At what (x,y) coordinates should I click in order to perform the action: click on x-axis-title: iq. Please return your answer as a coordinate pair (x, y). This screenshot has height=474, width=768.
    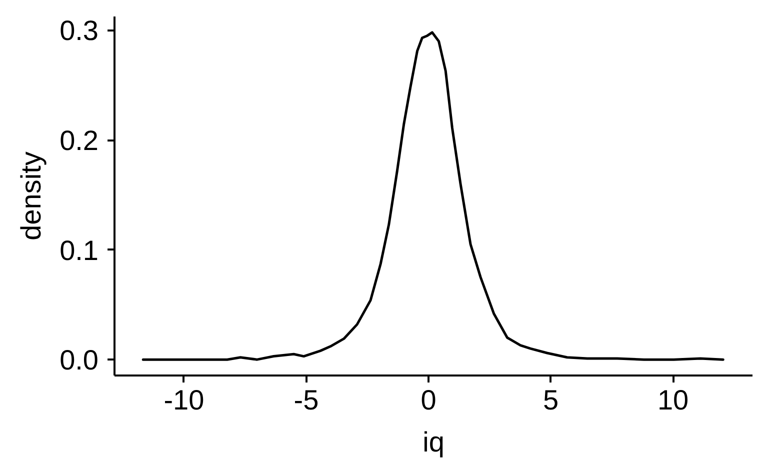
    Looking at the image, I should click on (433, 442).